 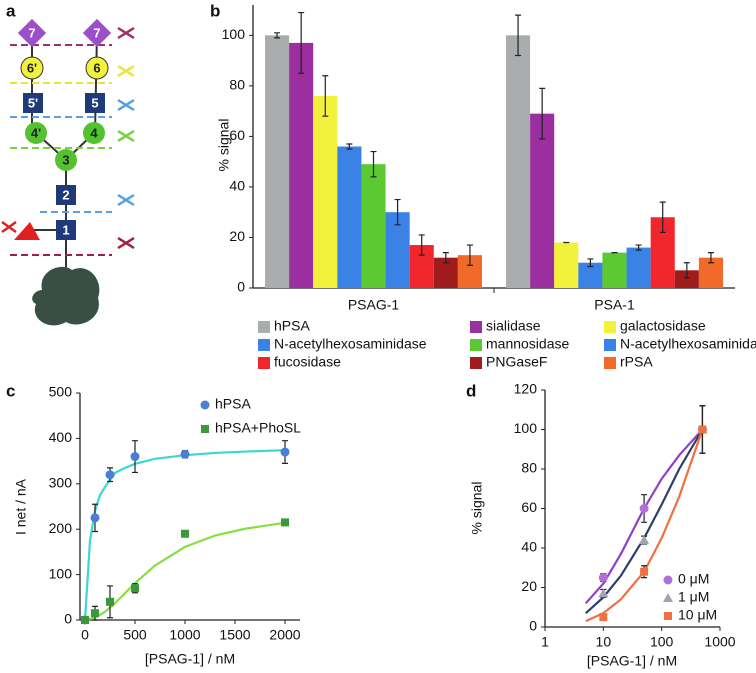 What do you see at coordinates (96, 67) in the screenshot?
I see `node-label: 6` at bounding box center [96, 67].